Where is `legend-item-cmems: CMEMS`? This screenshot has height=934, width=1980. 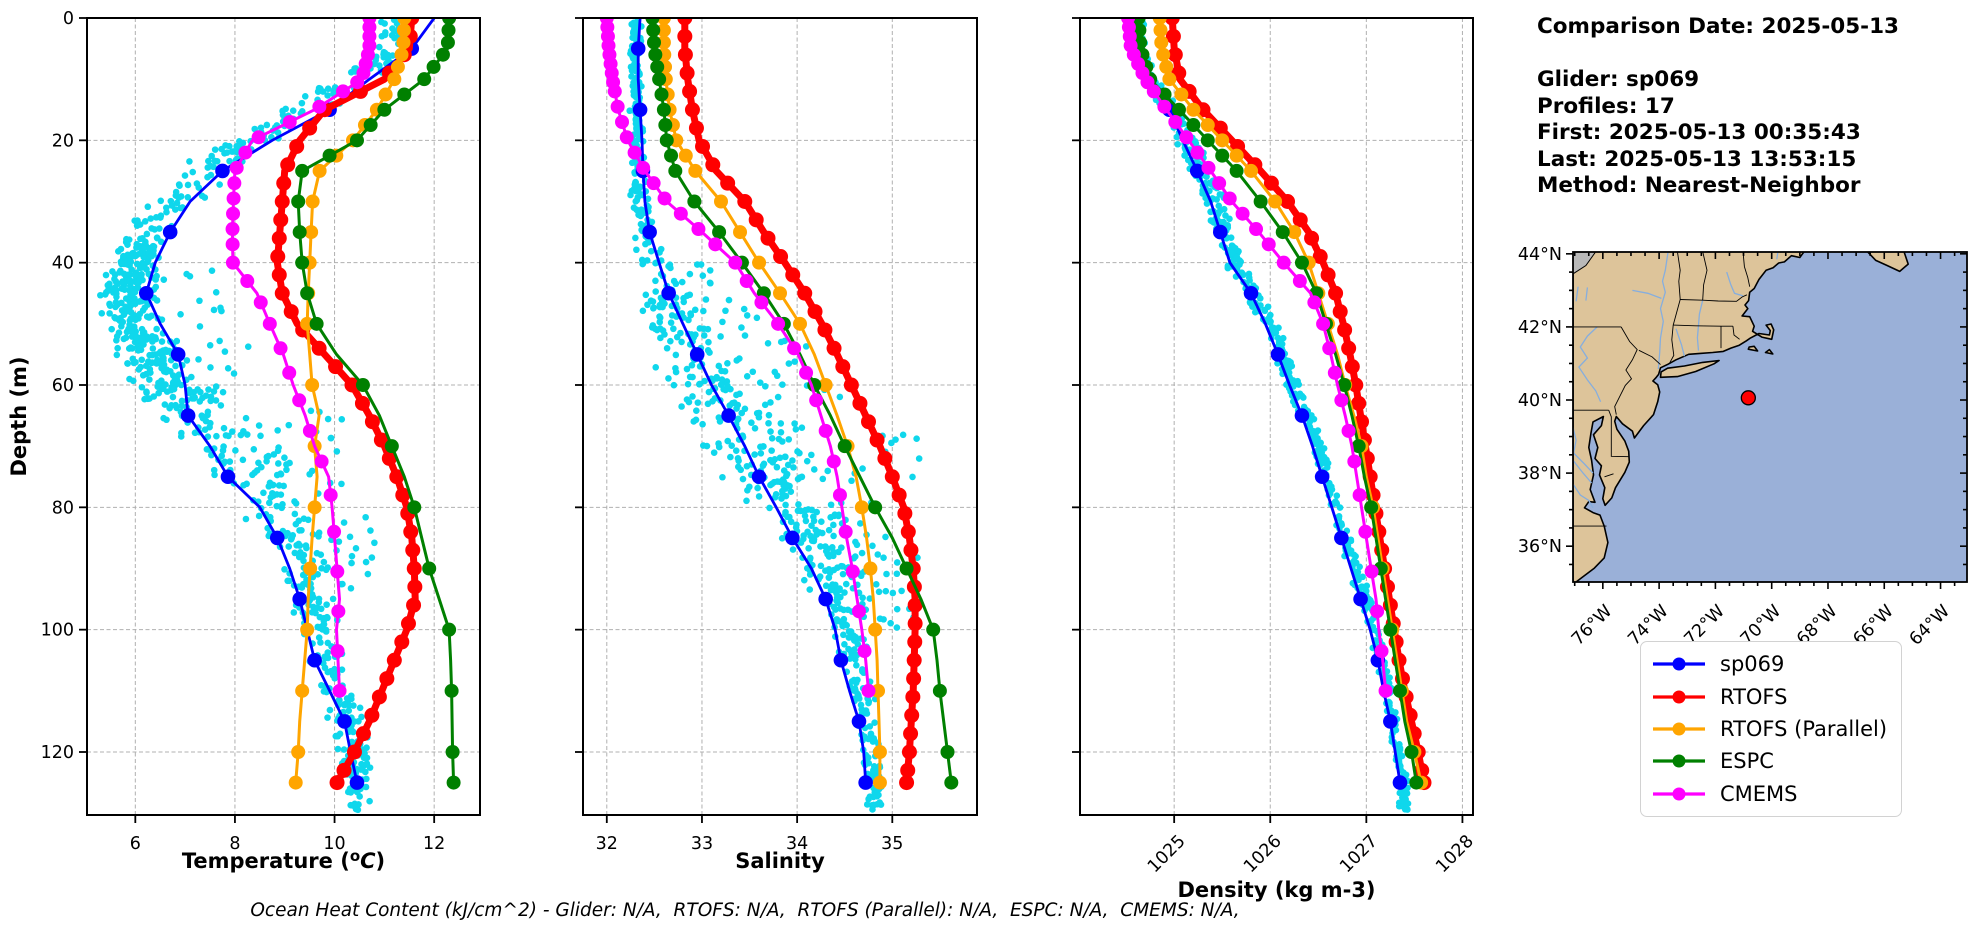
legend-item-cmems: CMEMS is located at coordinates (1776, 794).